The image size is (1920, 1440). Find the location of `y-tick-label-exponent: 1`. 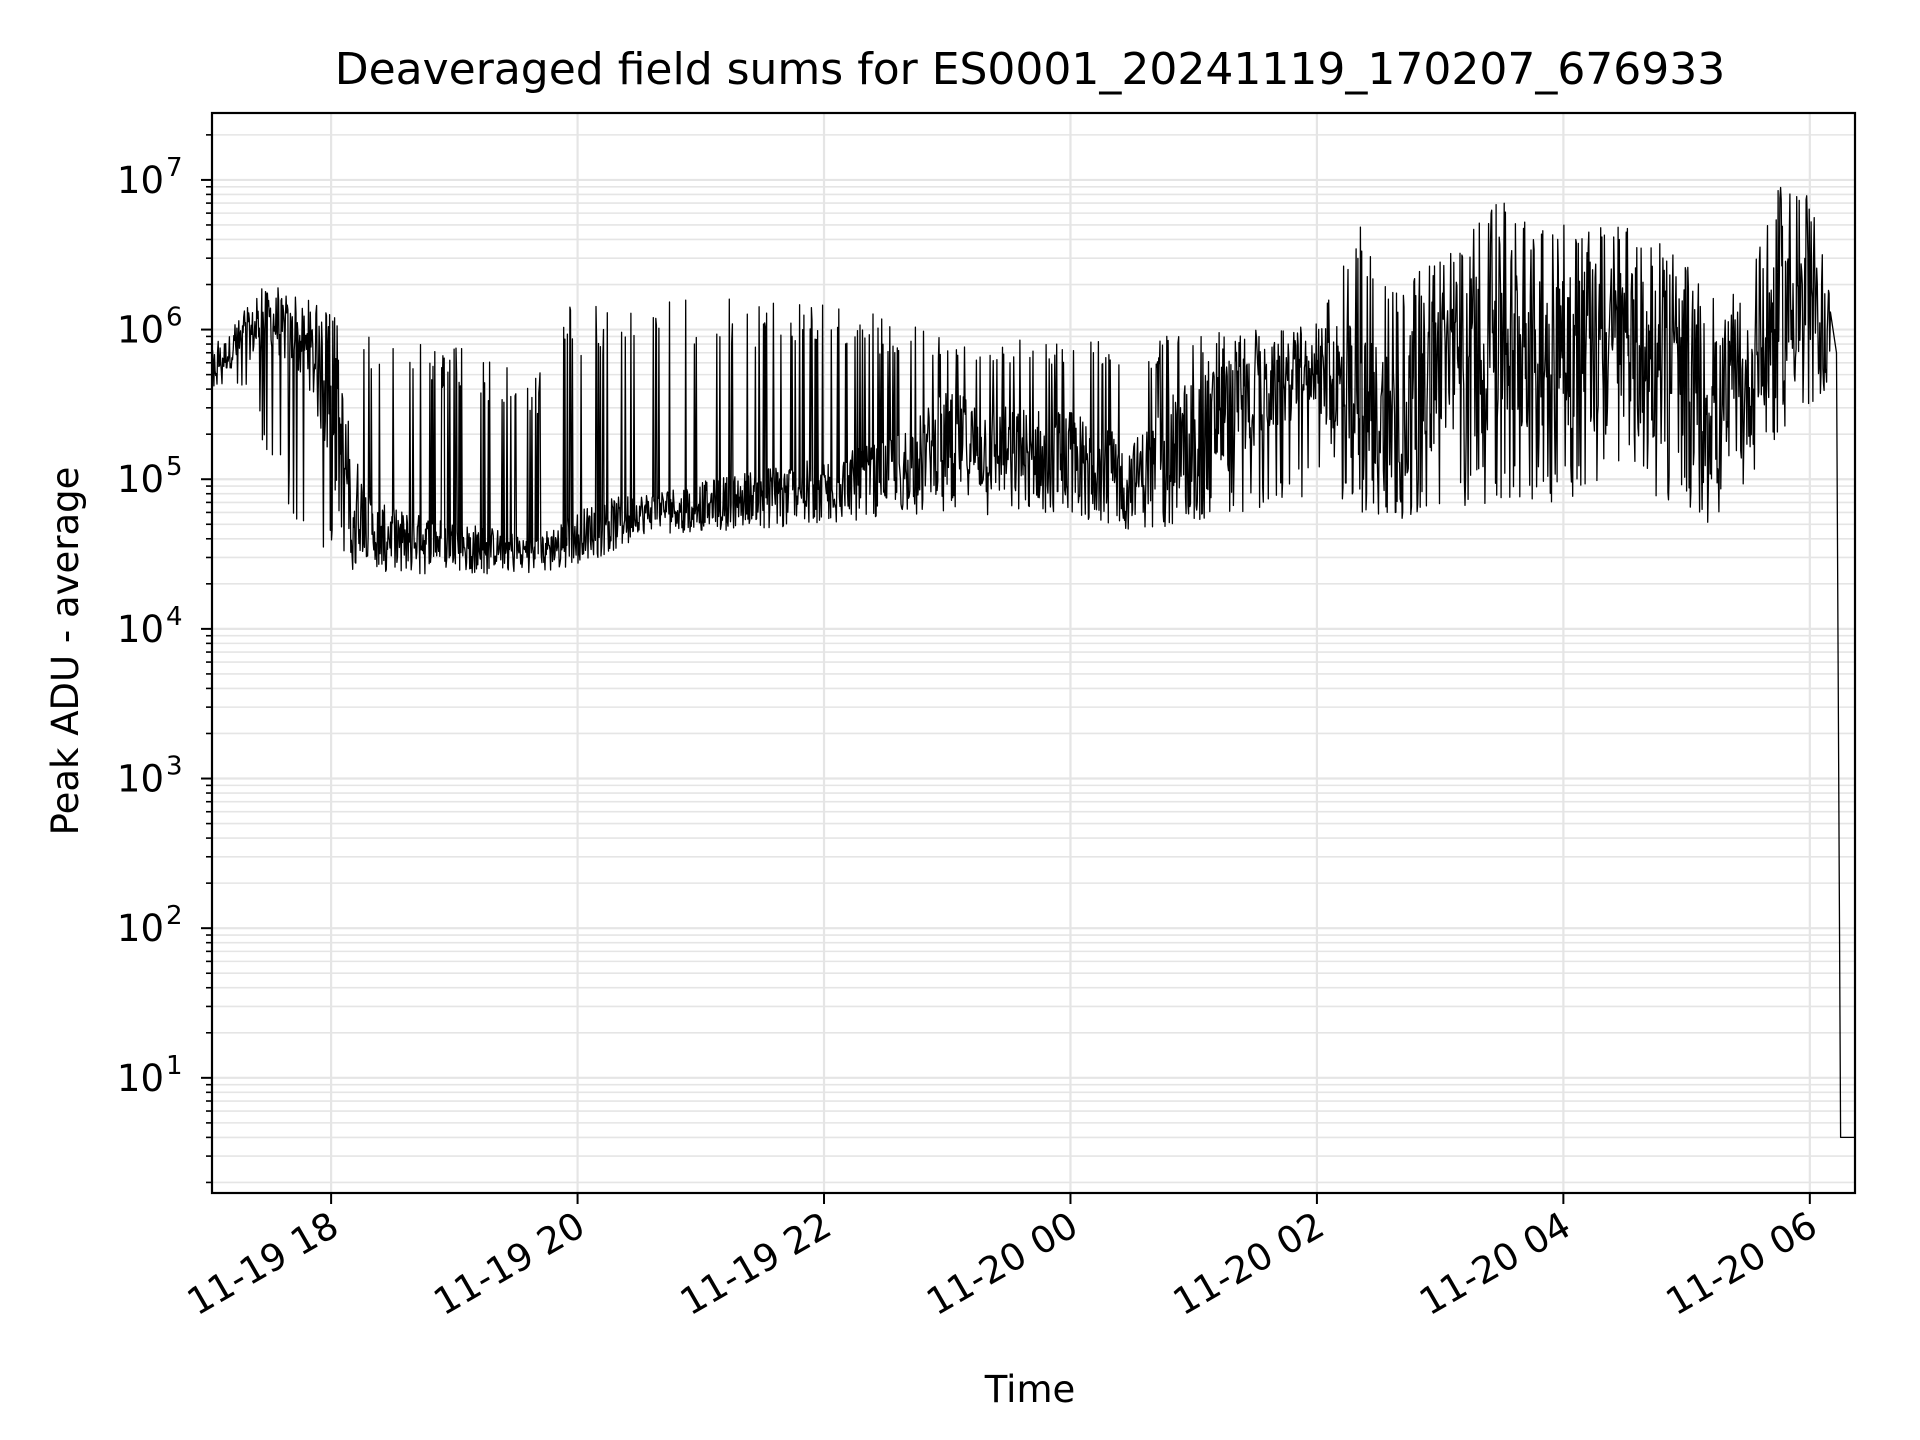

y-tick-label-exponent: 1 is located at coordinates (174, 1066).